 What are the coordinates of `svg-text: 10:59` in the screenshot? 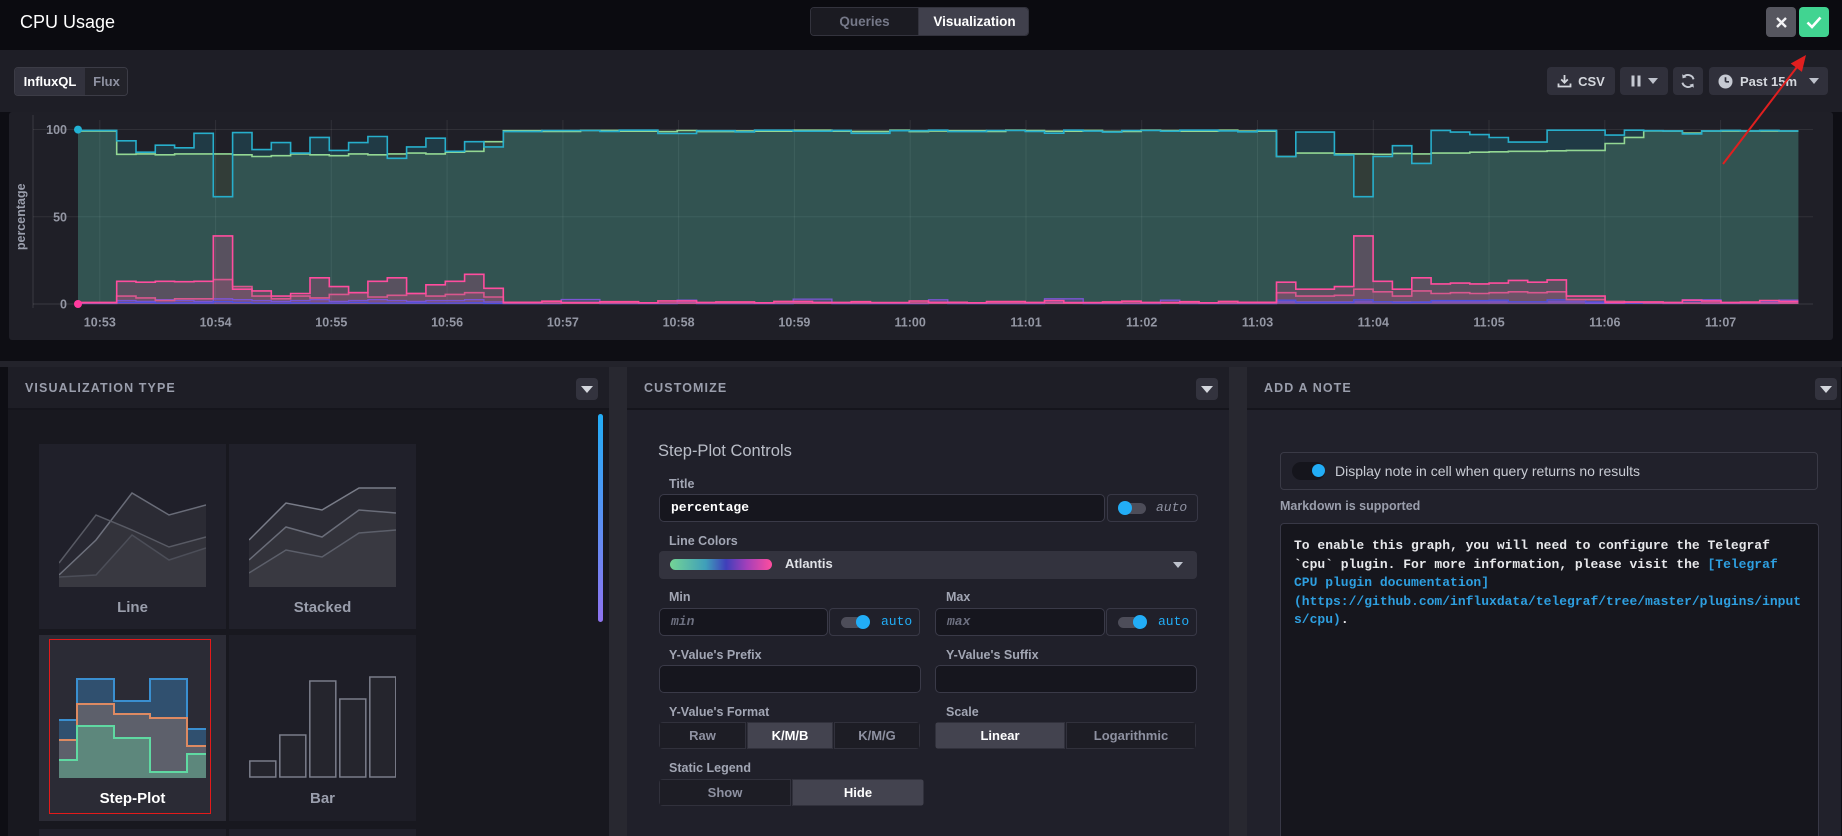 It's located at (794, 323).